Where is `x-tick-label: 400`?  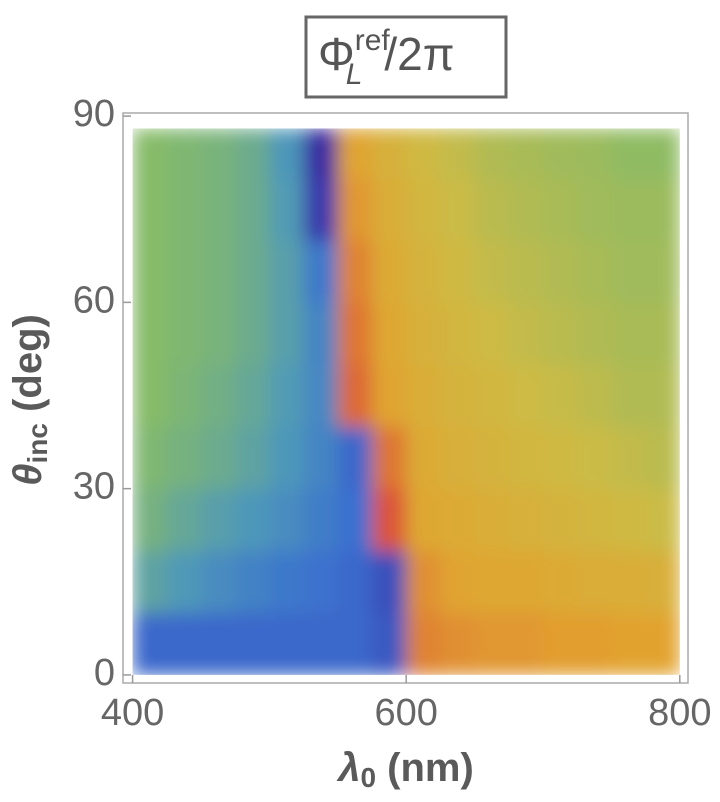 x-tick-label: 400 is located at coordinates (132, 713).